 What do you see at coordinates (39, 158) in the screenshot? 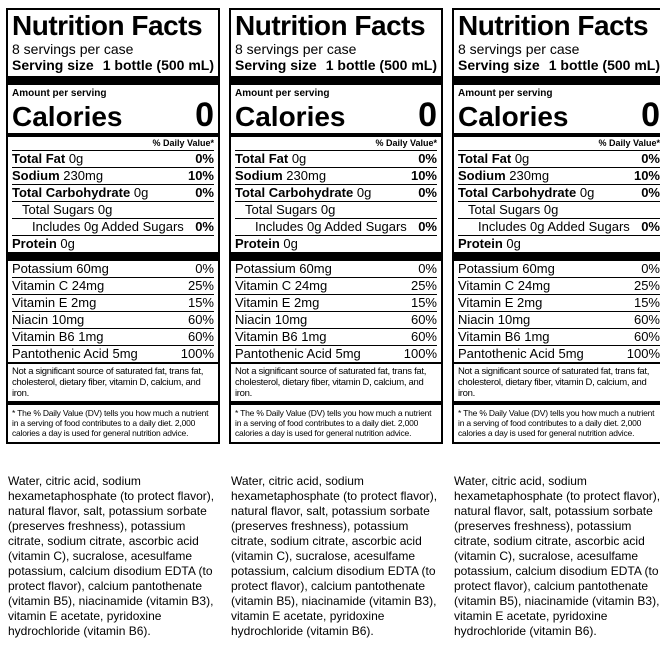
I see `nutrient-name: Total Fat` at bounding box center [39, 158].